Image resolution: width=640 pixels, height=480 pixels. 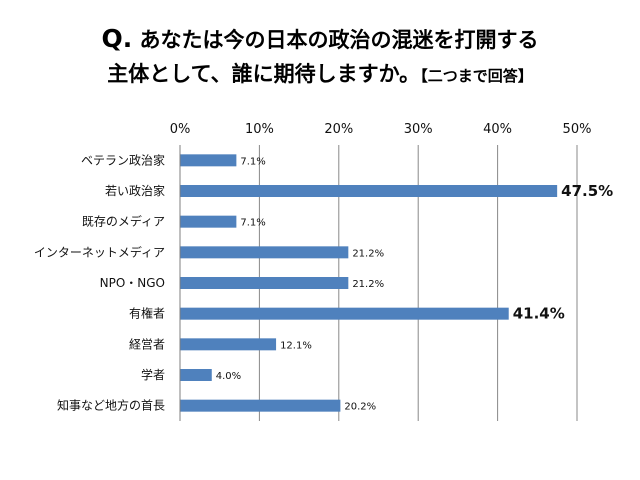 What do you see at coordinates (497, 129) in the screenshot?
I see `x-tick-label: 40%` at bounding box center [497, 129].